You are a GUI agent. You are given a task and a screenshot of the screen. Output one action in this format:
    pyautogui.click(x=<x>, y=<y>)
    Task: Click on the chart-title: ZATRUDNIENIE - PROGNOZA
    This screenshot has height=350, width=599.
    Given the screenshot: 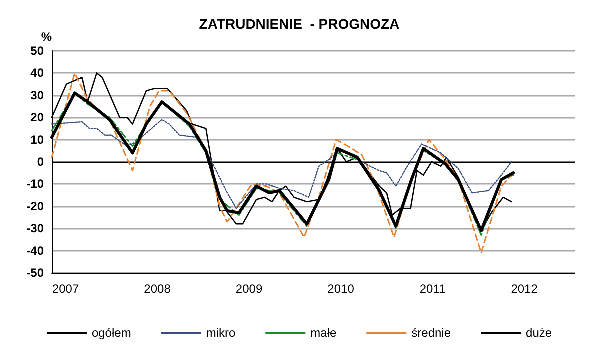 What is the action you would take?
    pyautogui.click(x=299, y=24)
    